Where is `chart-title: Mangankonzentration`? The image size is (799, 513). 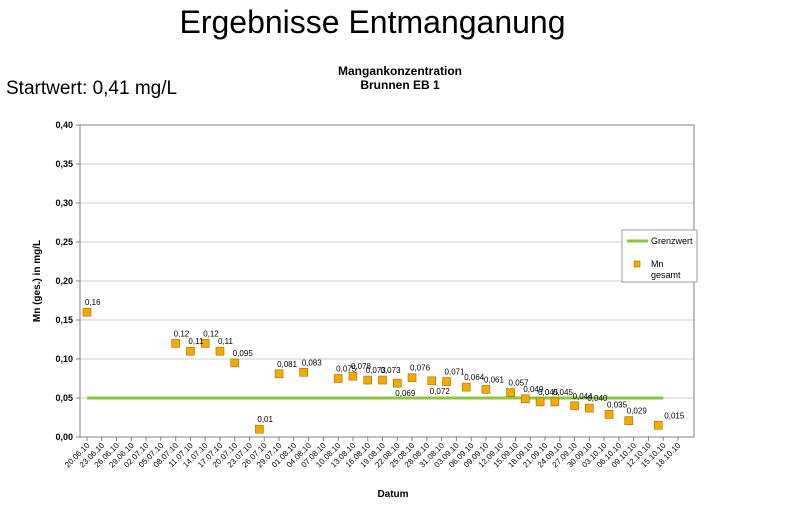
chart-title: Mangankonzentration is located at coordinates (399, 71).